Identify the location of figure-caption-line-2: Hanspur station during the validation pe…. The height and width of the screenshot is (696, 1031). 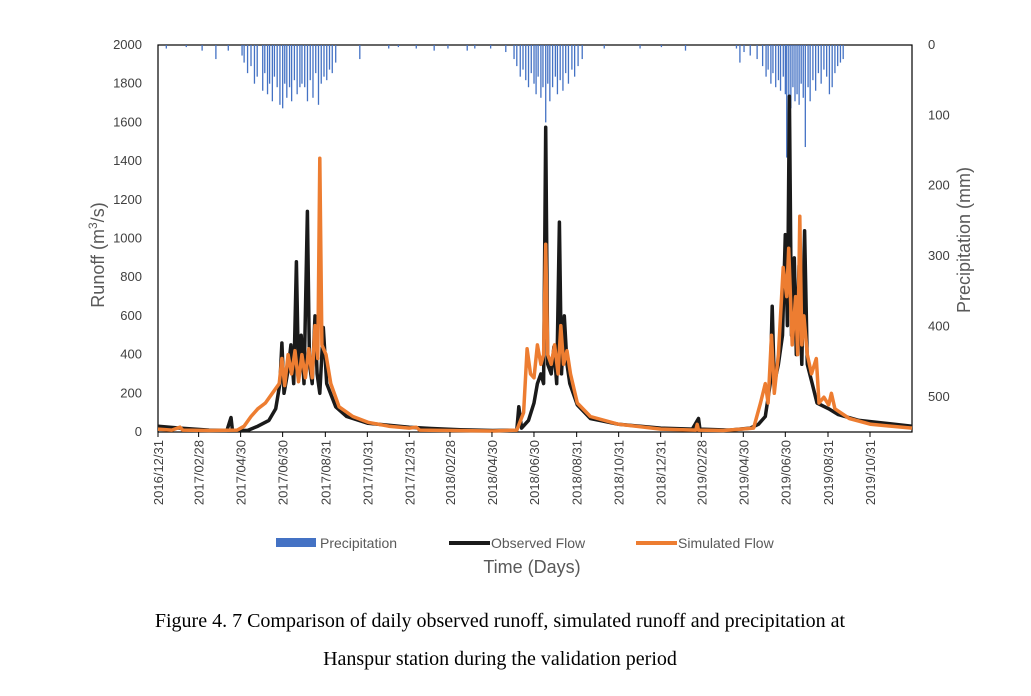
(500, 659).